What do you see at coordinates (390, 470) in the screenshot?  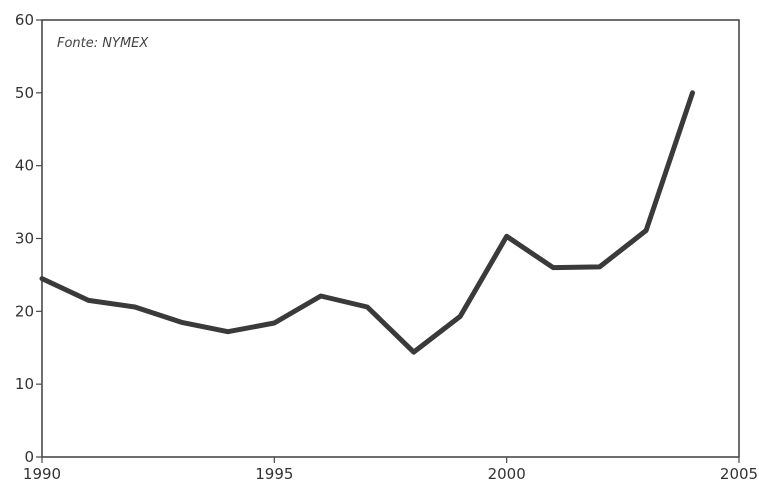 I see `x-axis: 1990 1995 2000 2005` at bounding box center [390, 470].